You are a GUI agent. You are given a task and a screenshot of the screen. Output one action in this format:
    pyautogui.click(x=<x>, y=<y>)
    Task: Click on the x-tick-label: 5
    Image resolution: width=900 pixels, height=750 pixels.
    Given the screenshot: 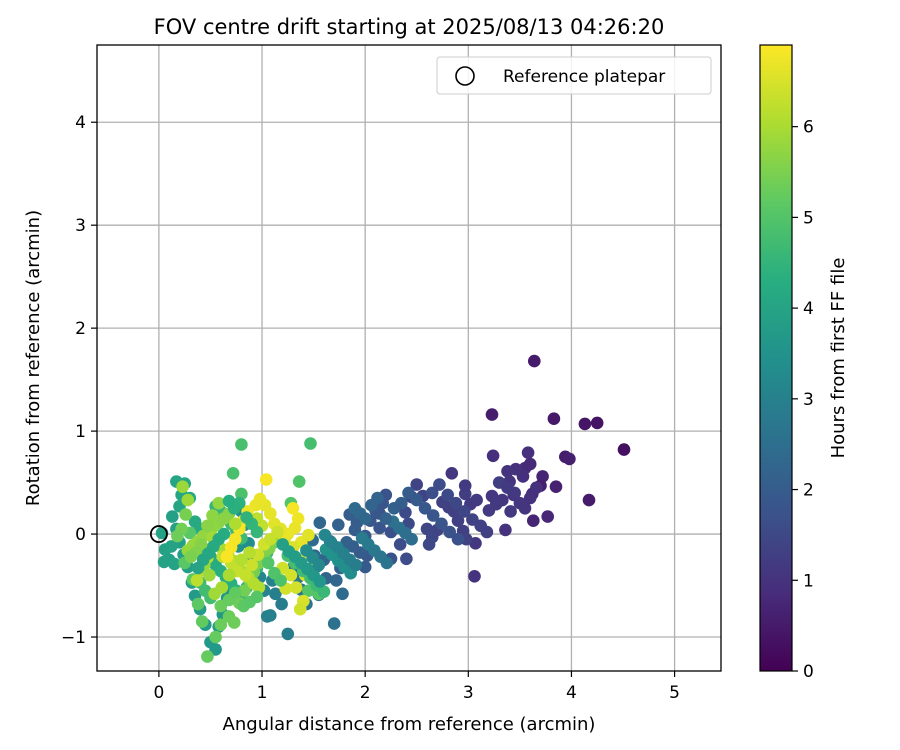 What is the action you would take?
    pyautogui.click(x=674, y=693)
    